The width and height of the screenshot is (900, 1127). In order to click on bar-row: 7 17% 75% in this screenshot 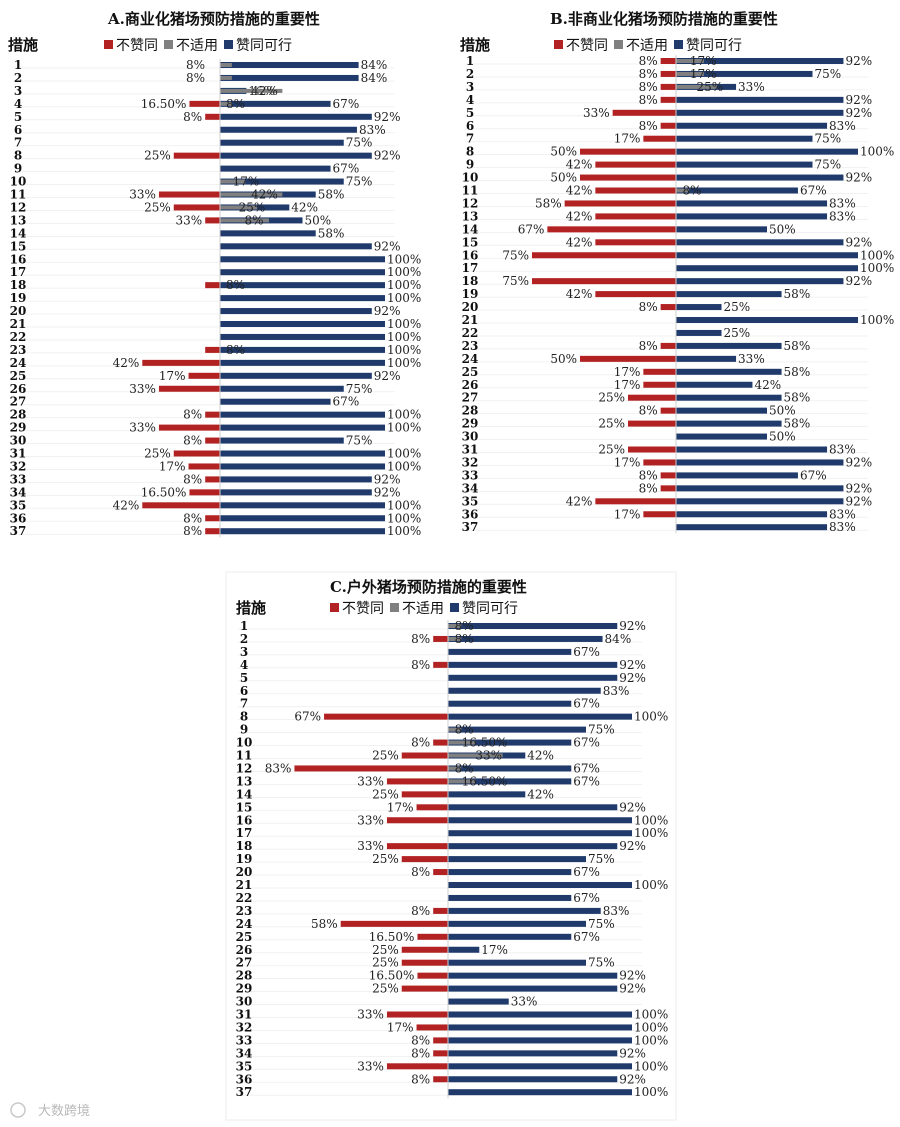, I will do `click(666, 139)`.